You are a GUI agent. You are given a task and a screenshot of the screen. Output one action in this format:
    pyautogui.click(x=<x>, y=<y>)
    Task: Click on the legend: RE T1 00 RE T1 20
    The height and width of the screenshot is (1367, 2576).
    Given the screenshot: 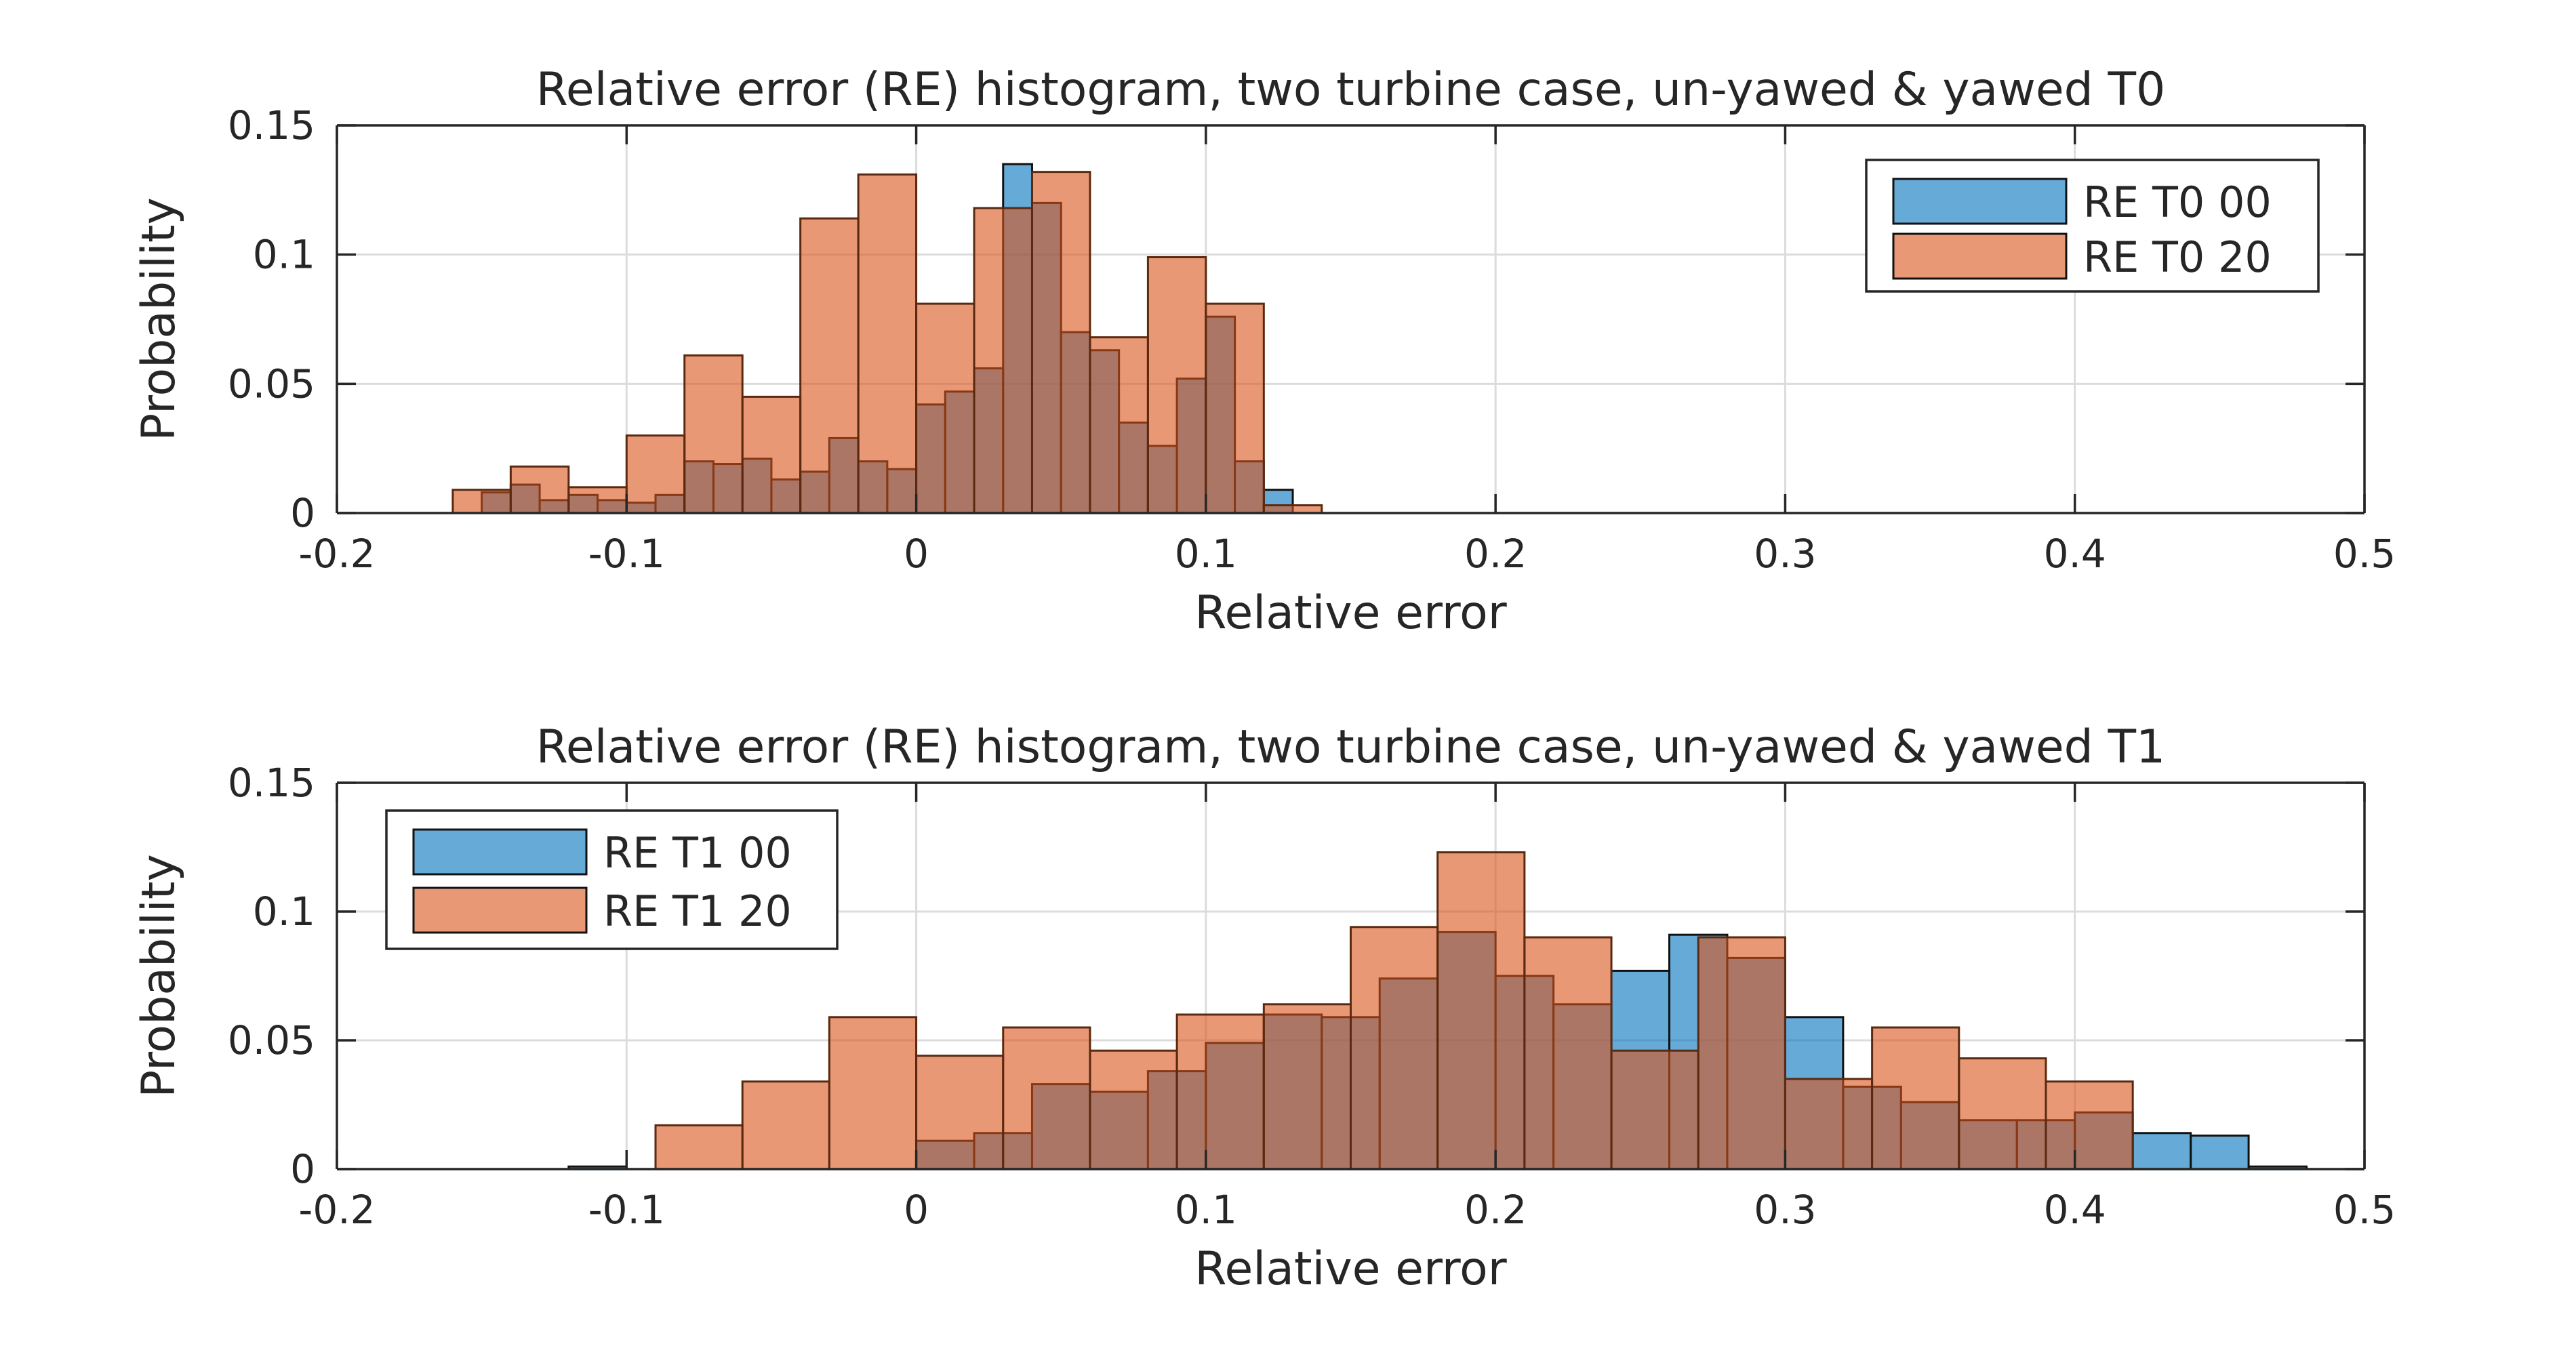 What is the action you would take?
    pyautogui.click(x=612, y=879)
    